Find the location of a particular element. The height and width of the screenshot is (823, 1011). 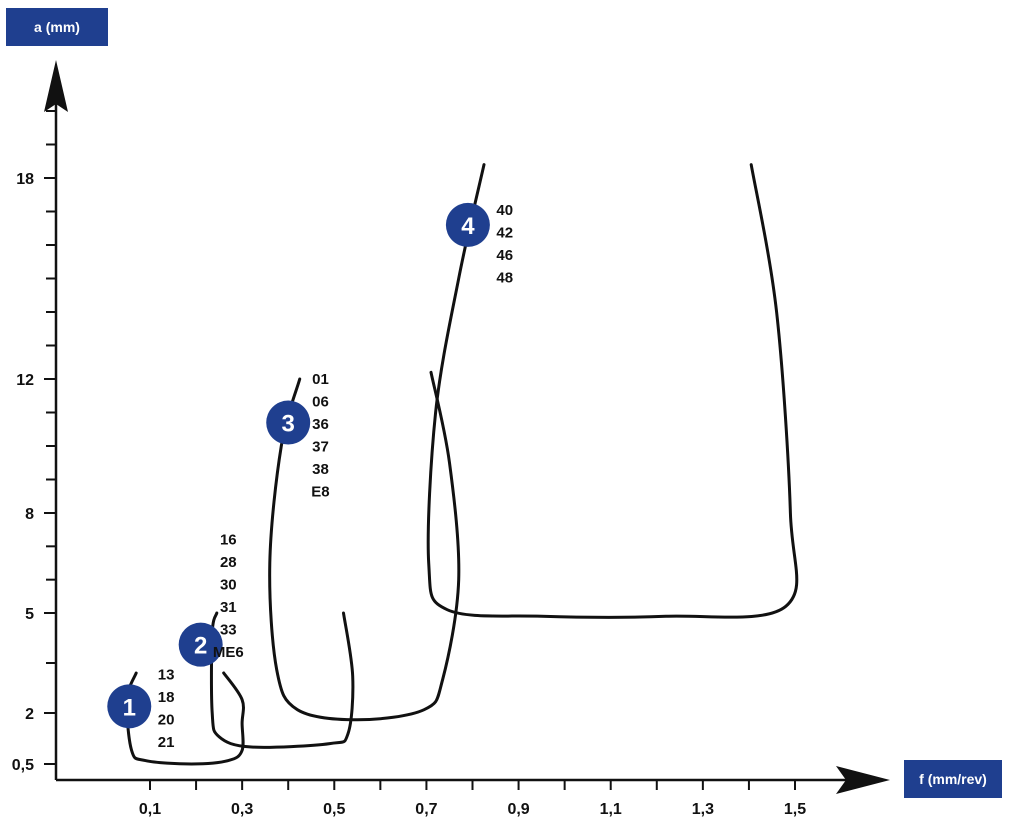

x-axis-title-box is located at coordinates (953, 779).